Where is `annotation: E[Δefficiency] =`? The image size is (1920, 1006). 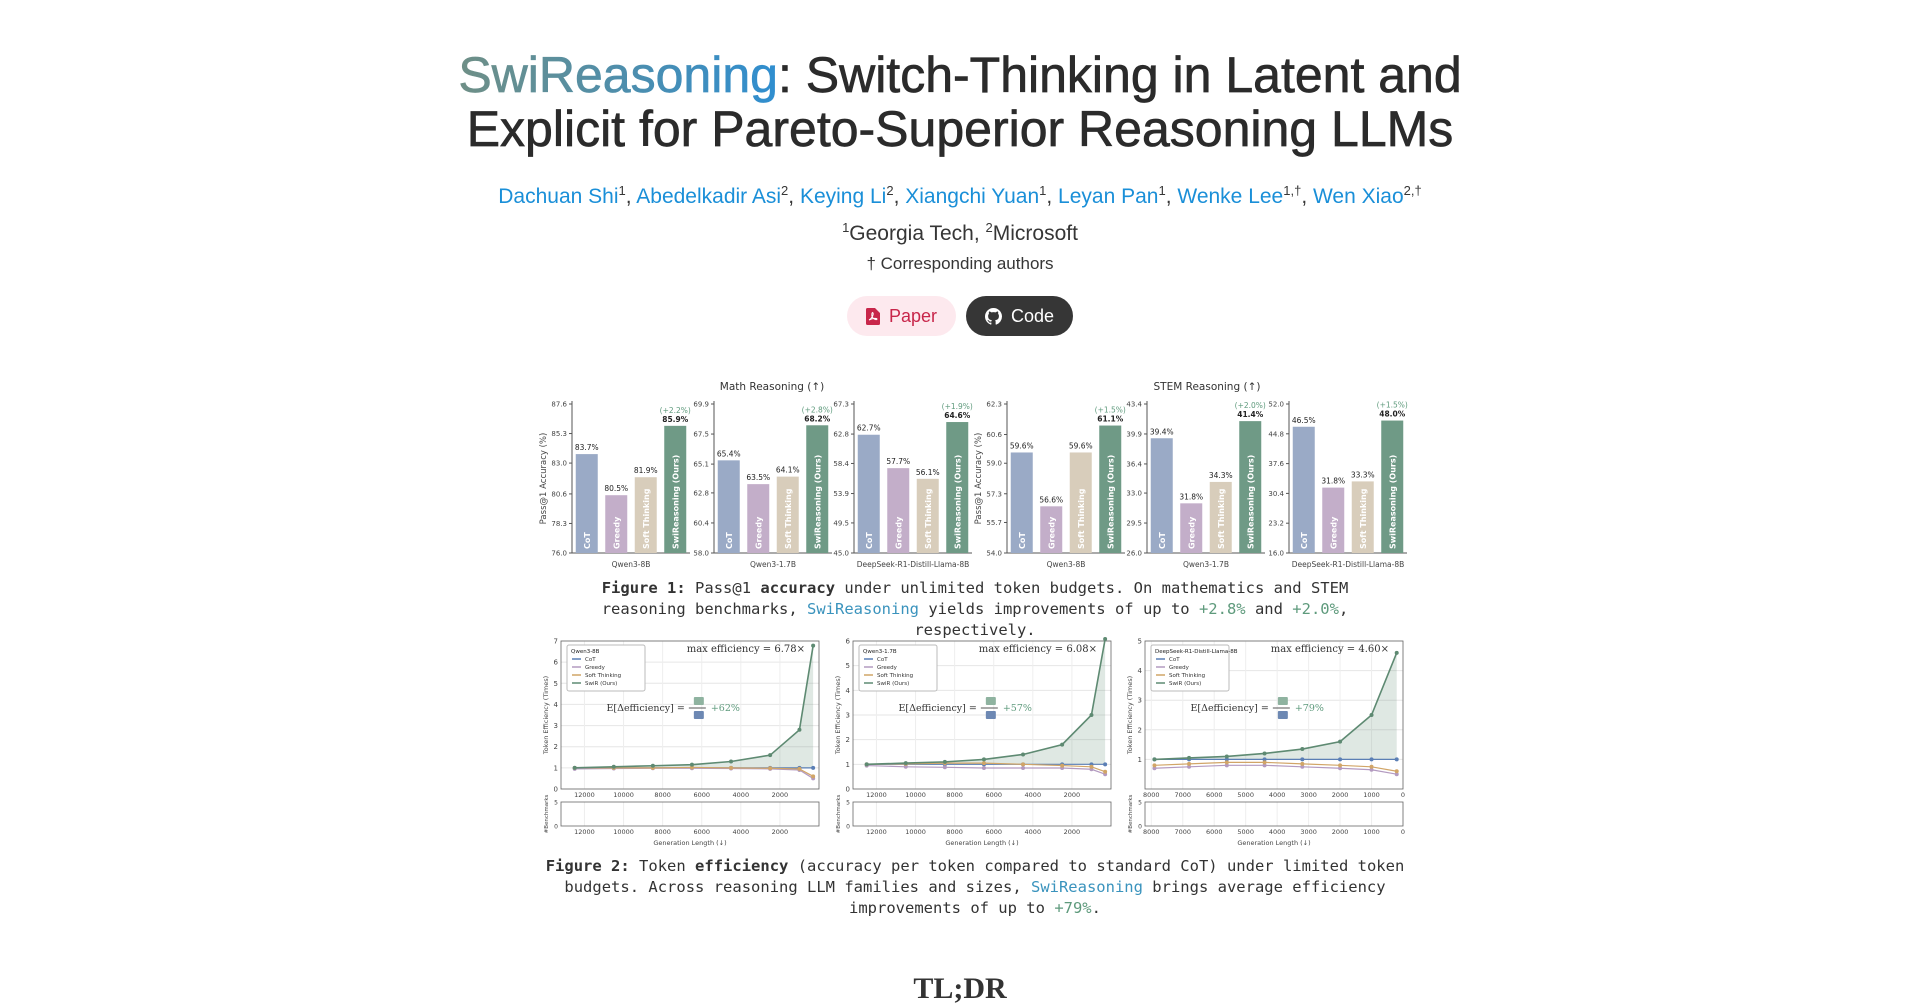 annotation: E[Δefficiency] = is located at coordinates (645, 708).